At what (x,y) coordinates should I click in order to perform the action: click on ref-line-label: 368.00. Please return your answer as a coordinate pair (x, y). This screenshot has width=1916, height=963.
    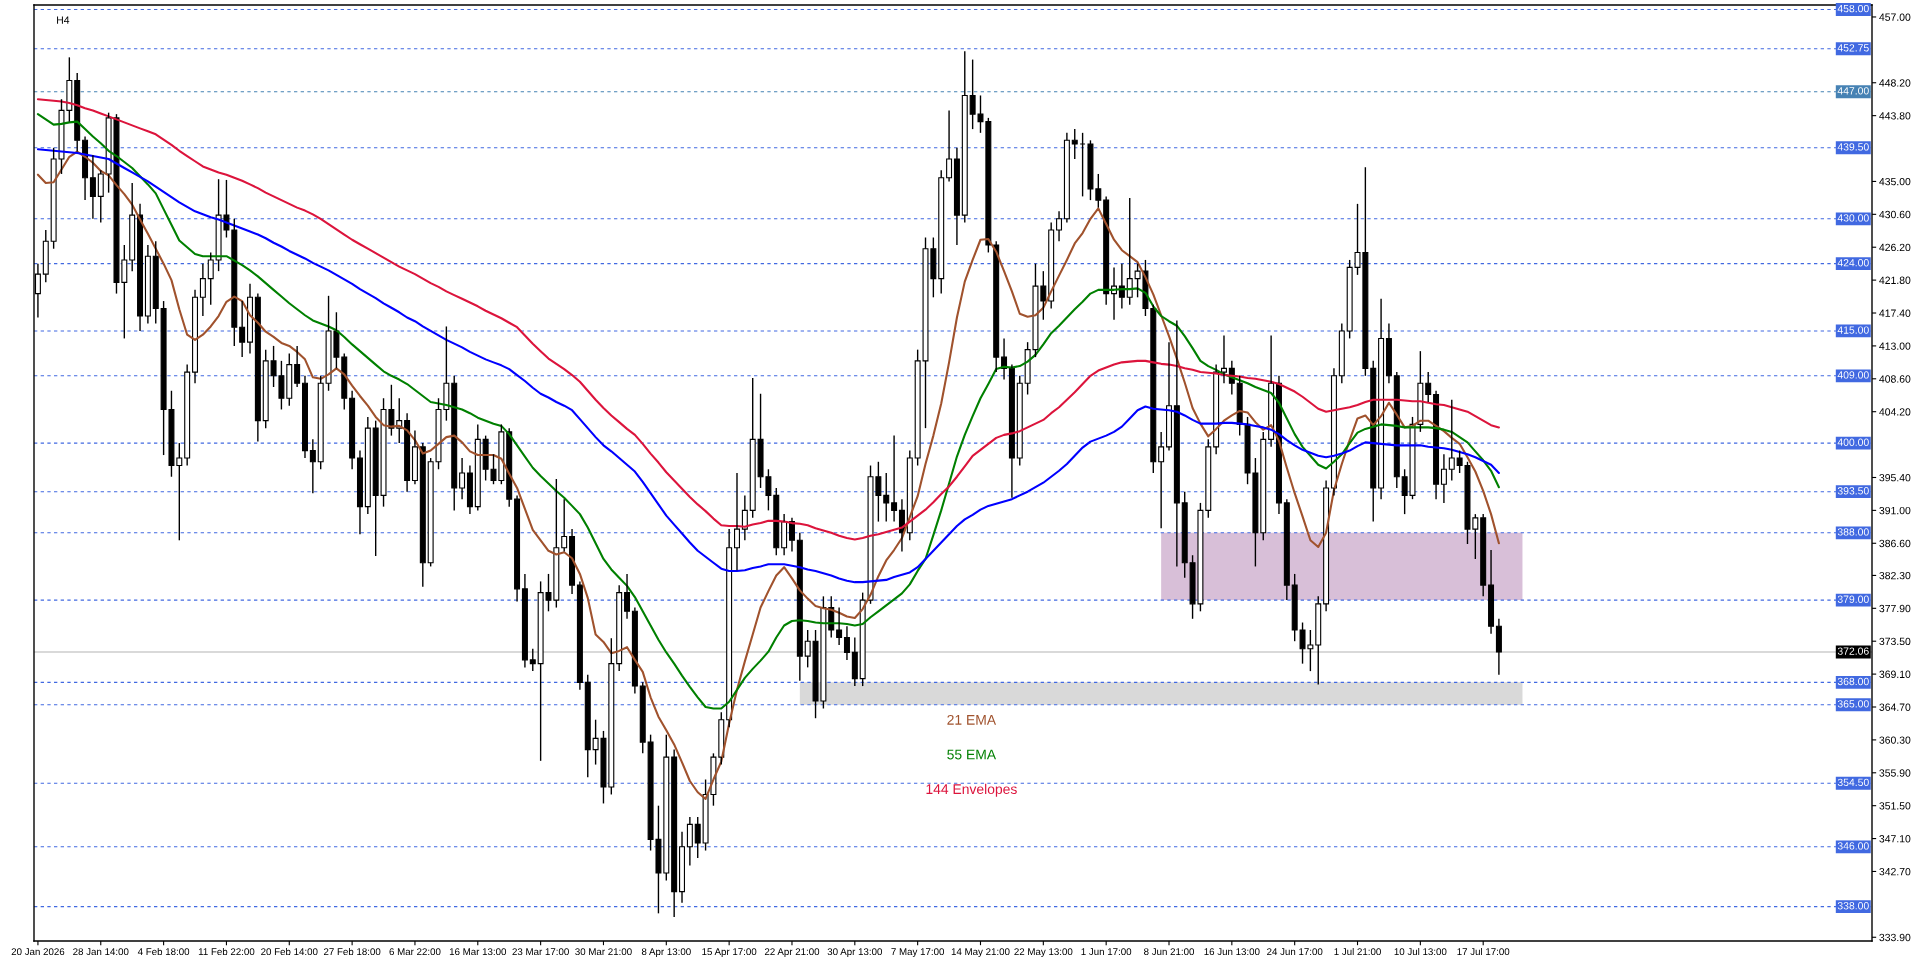
    Looking at the image, I should click on (1853, 681).